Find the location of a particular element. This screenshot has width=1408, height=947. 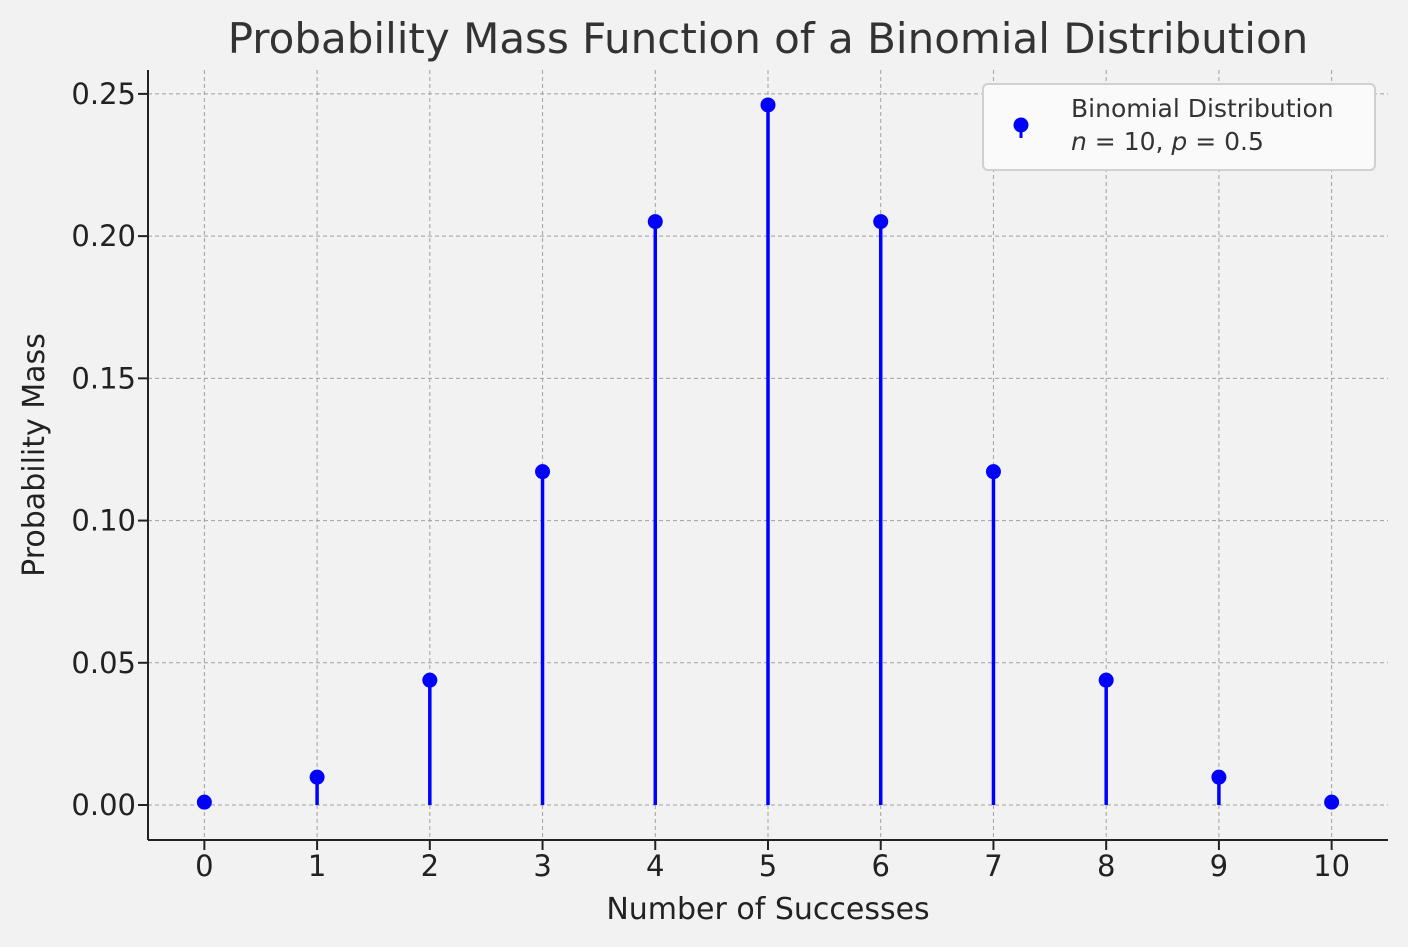

x-tick-label: 0 is located at coordinates (204, 866).